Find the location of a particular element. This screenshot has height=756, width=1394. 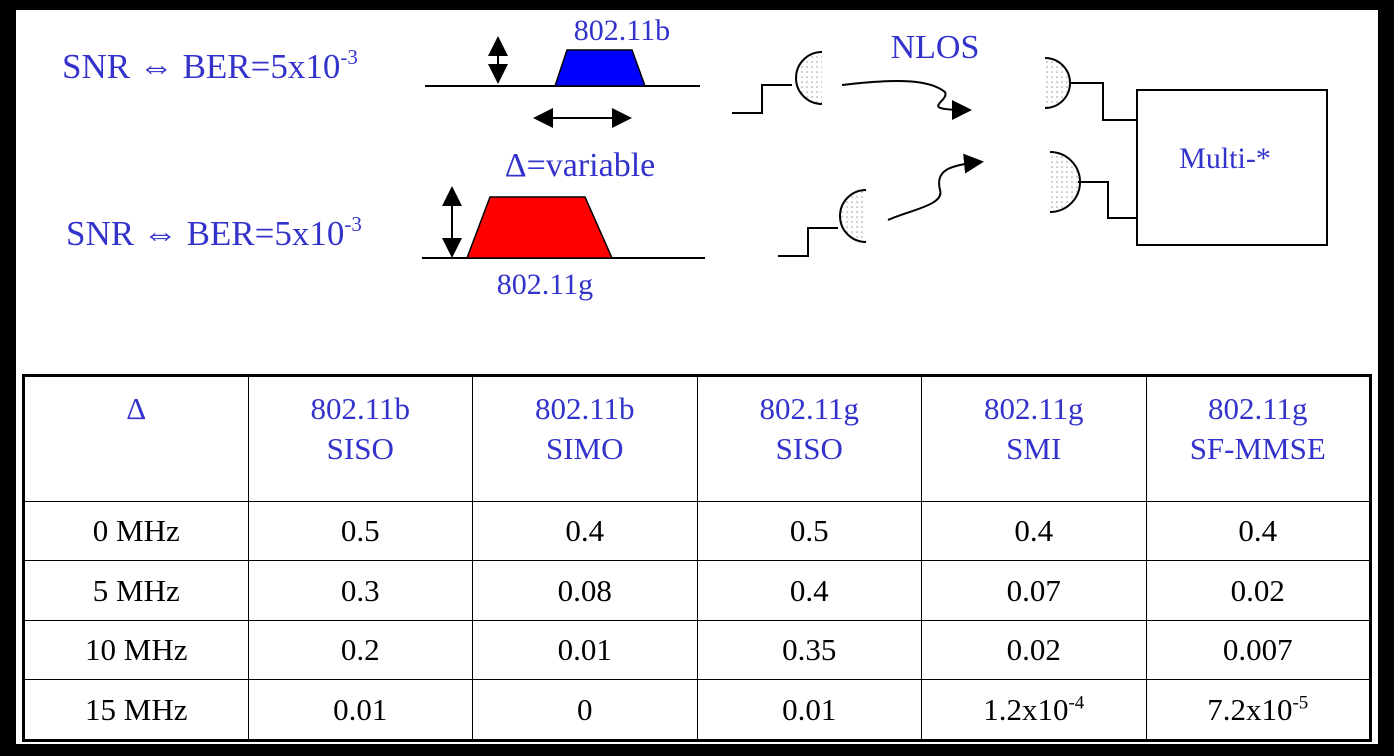

cell-text: 0.08 is located at coordinates (584, 590).